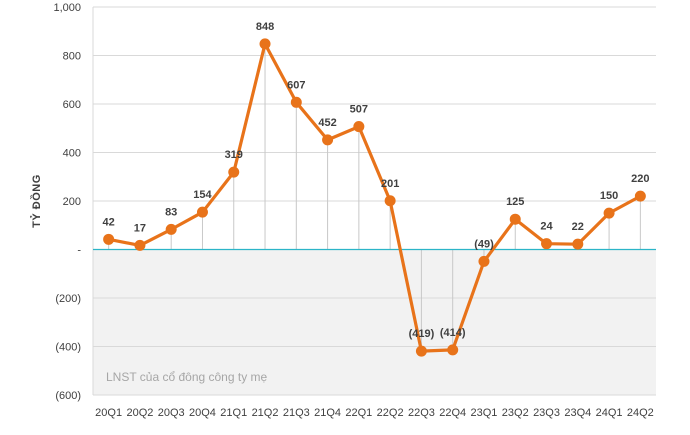 This screenshot has height=435, width=690. Describe the element at coordinates (327, 413) in the screenshot. I see `x-tick-label: 21Q4` at that location.